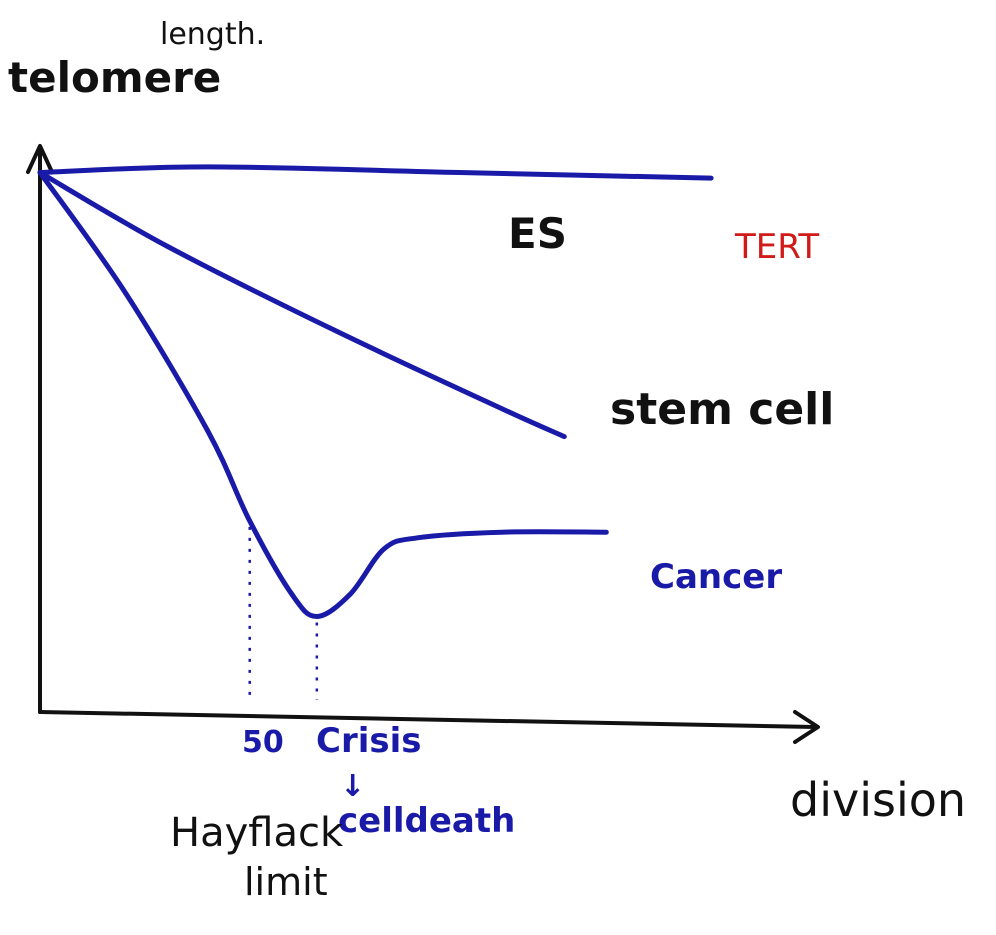  I want to click on annotation-celldeath: celldeath, so click(426, 821).